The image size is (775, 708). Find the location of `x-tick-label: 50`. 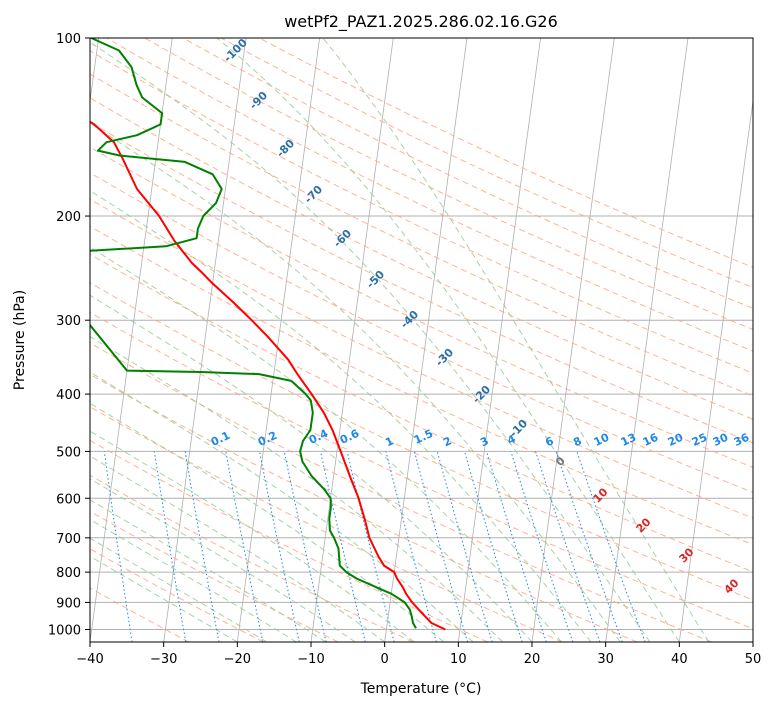

x-tick-label: 50 is located at coordinates (753, 659).